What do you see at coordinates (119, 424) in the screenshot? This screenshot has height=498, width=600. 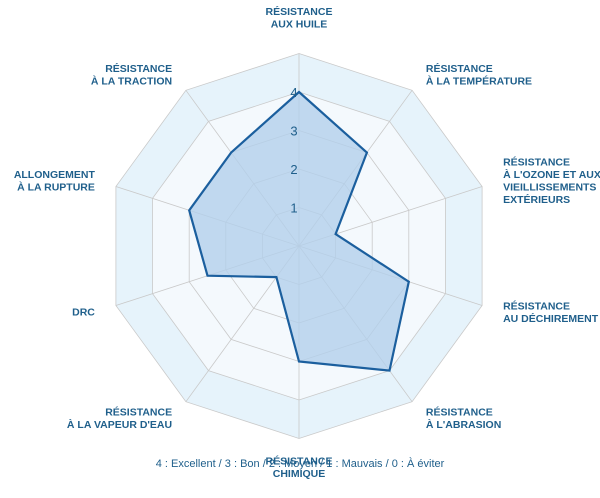 I see `axis-label-line: À LA VAPEUR D'EAU` at bounding box center [119, 424].